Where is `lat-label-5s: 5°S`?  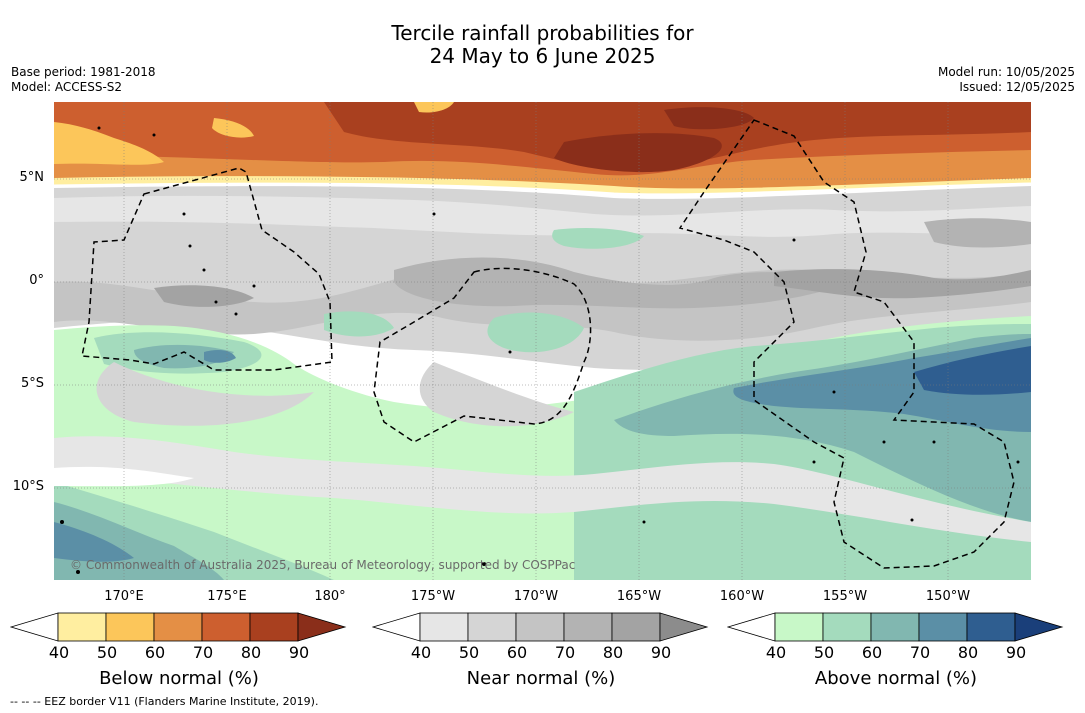 lat-label-5s: 5°S is located at coordinates (32, 383).